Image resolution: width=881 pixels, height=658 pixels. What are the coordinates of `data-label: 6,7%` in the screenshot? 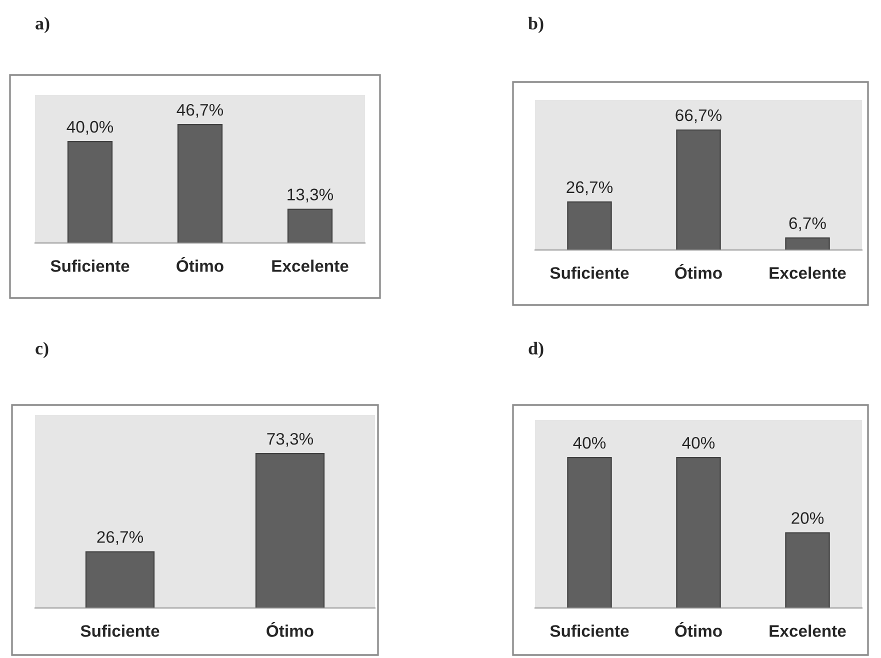 It's located at (807, 224).